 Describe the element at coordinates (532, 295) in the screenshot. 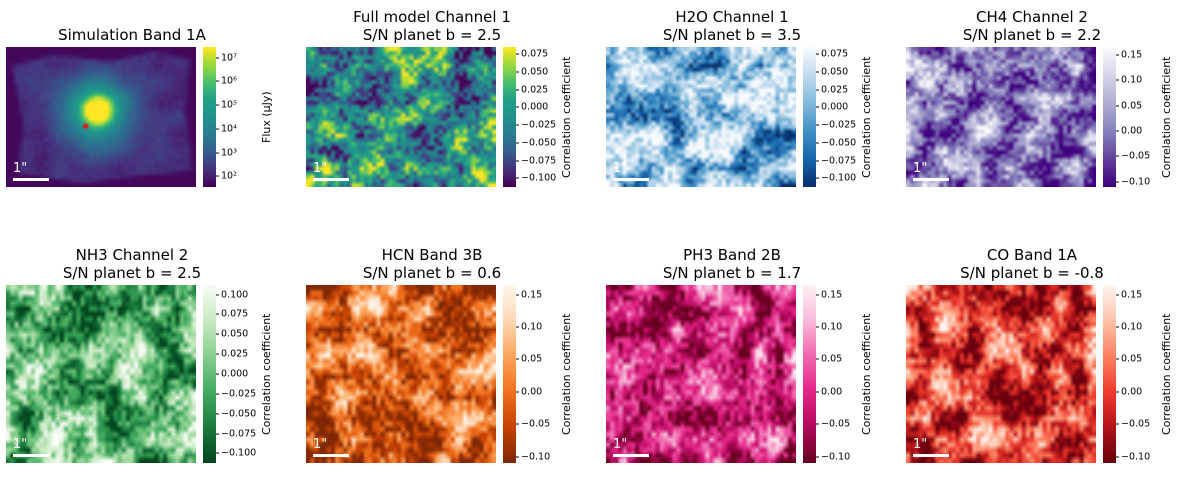

I see `tick-label: 0.15` at that location.